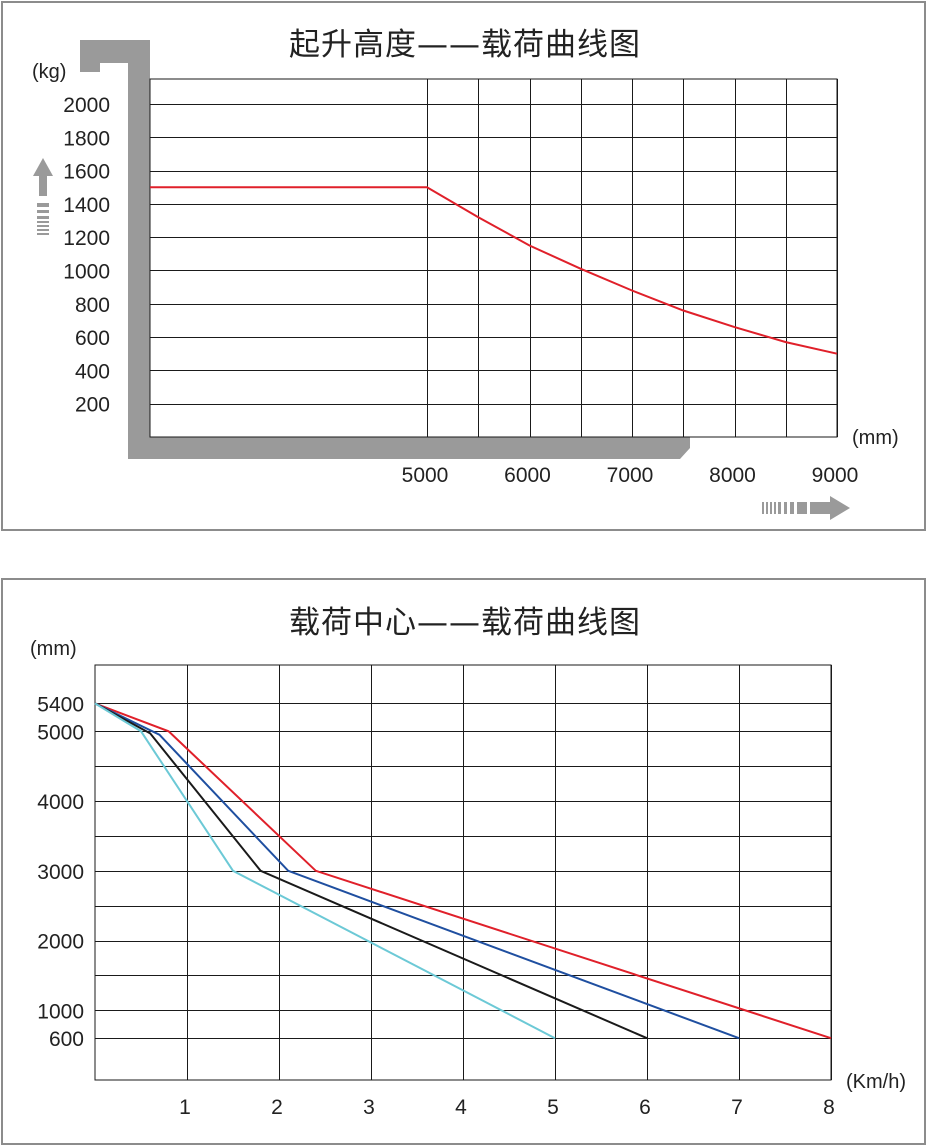 This screenshot has width=929, height=1146. Describe the element at coordinates (630, 475) in the screenshot. I see `x-tick-label: 7000` at that location.